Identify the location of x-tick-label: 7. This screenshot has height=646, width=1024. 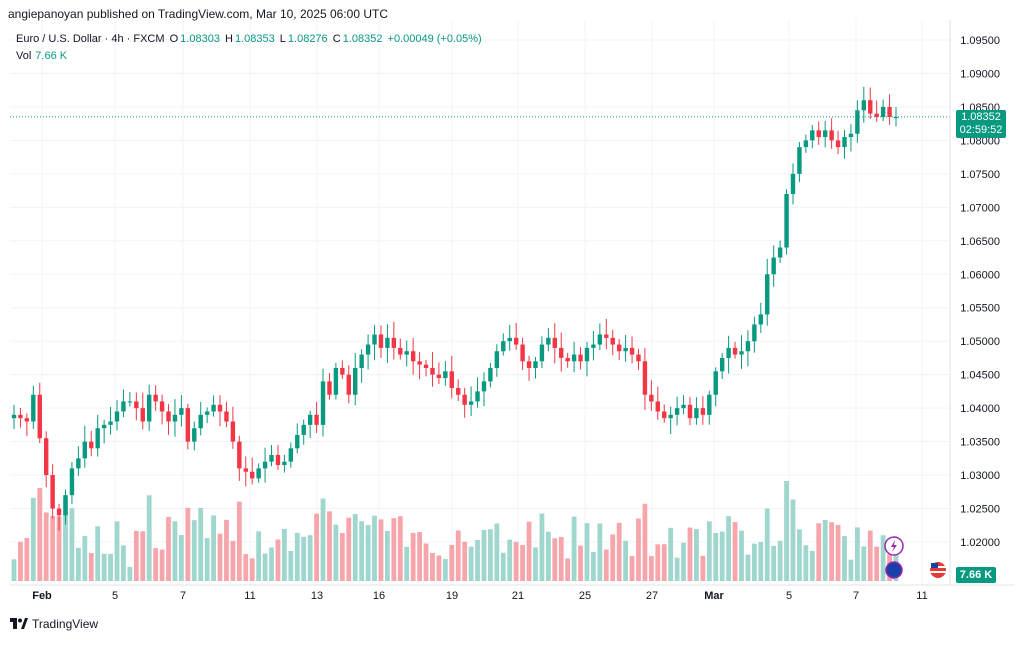
(183, 596).